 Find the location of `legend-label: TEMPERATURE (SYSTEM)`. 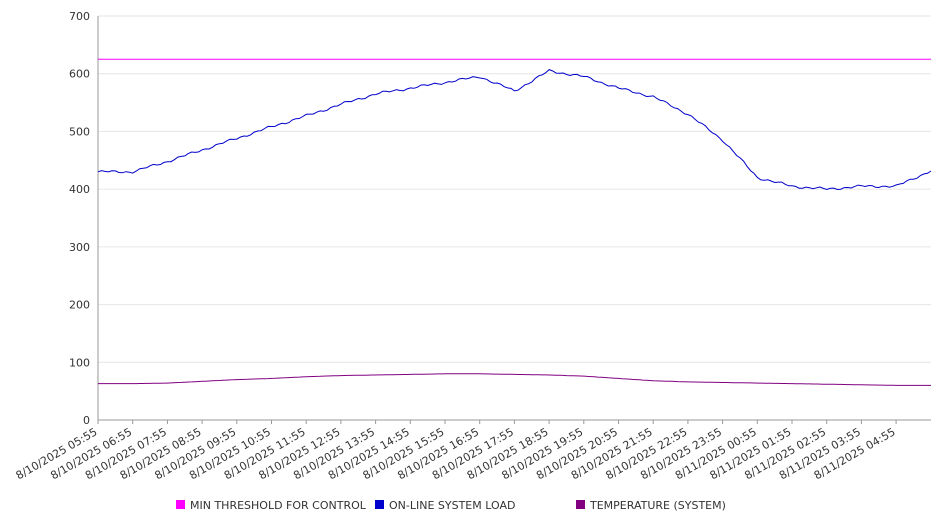

legend-label: TEMPERATURE (SYSTEM) is located at coordinates (657, 505).